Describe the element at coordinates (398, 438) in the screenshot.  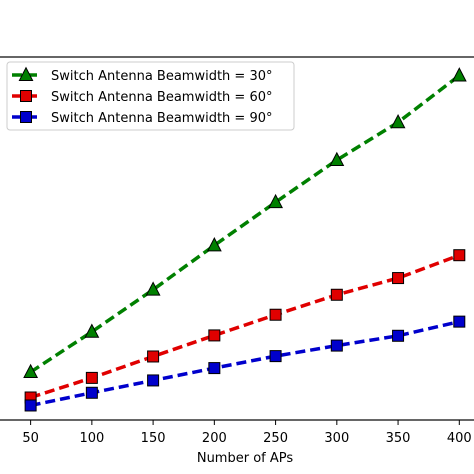
I see `x-tick-label: 350` at that location.